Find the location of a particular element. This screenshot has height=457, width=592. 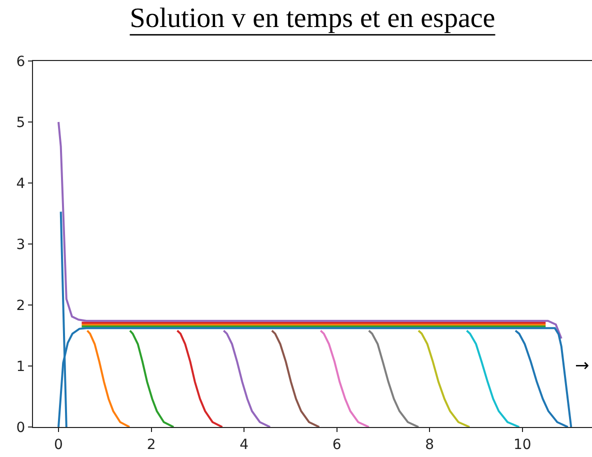

x-tick-label: 0 is located at coordinates (58, 444).